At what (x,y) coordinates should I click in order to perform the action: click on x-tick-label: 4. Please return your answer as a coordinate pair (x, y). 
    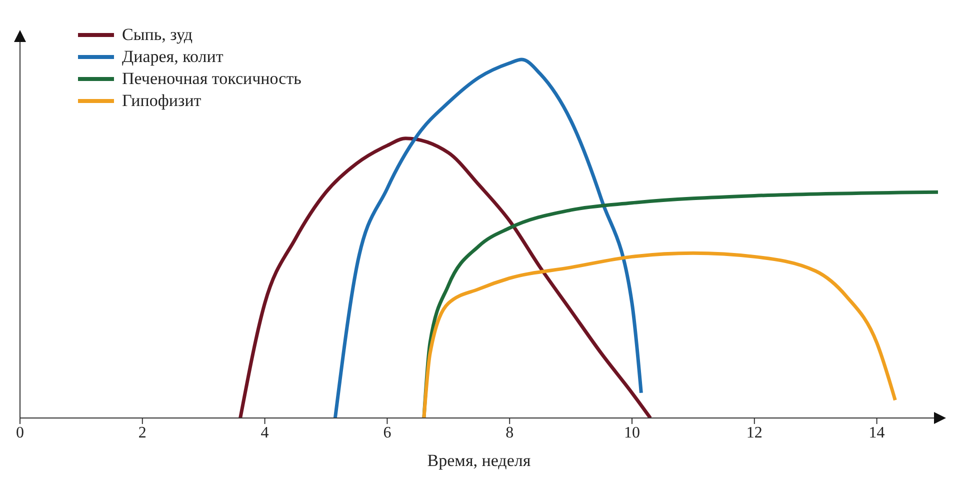
    Looking at the image, I should click on (264, 433).